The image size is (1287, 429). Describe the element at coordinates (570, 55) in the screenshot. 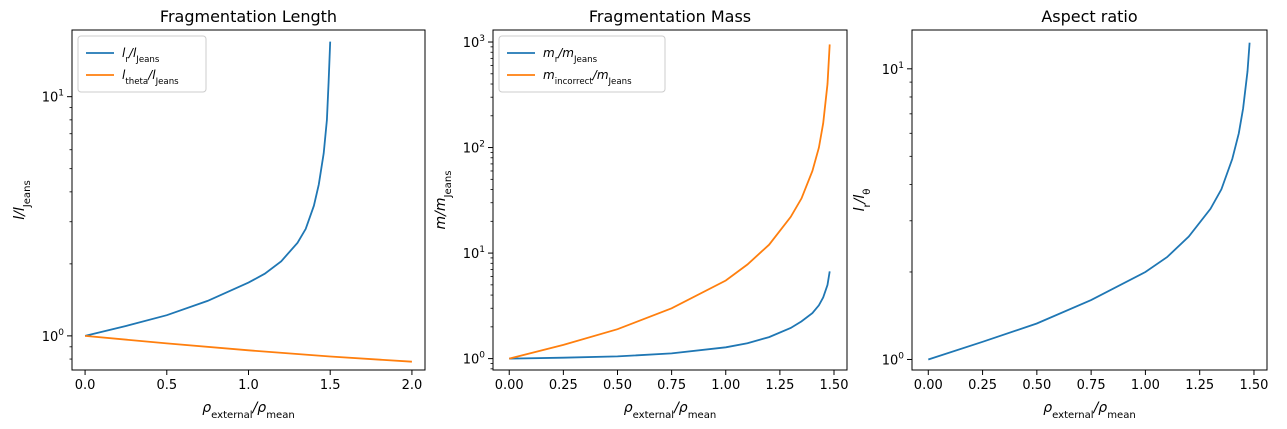

I see `legend-entry: mr/mJeans` at that location.